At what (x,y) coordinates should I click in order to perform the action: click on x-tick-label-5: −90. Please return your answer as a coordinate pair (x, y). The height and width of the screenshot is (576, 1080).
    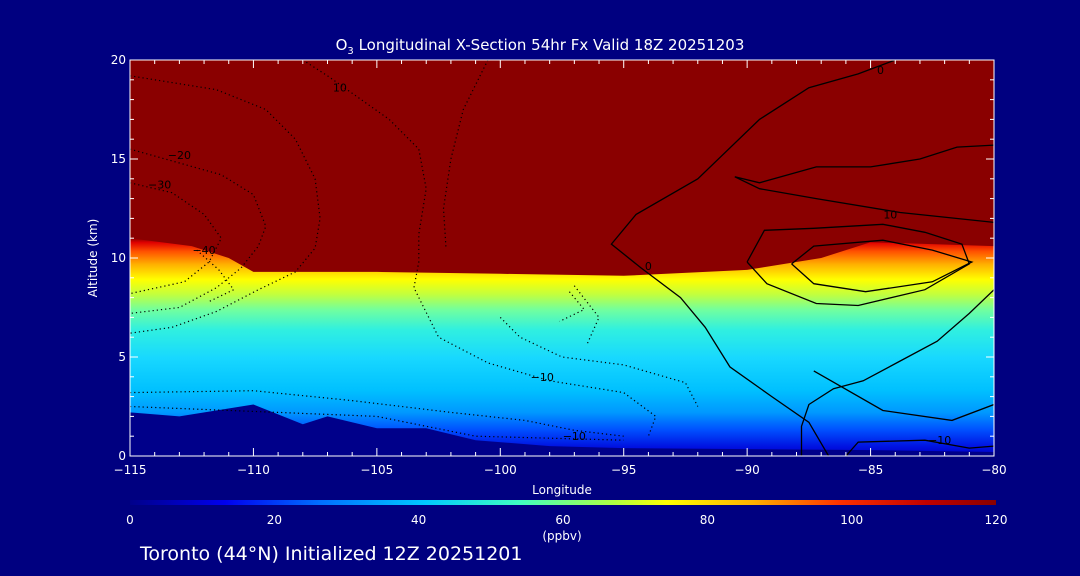
    Looking at the image, I should click on (746, 470).